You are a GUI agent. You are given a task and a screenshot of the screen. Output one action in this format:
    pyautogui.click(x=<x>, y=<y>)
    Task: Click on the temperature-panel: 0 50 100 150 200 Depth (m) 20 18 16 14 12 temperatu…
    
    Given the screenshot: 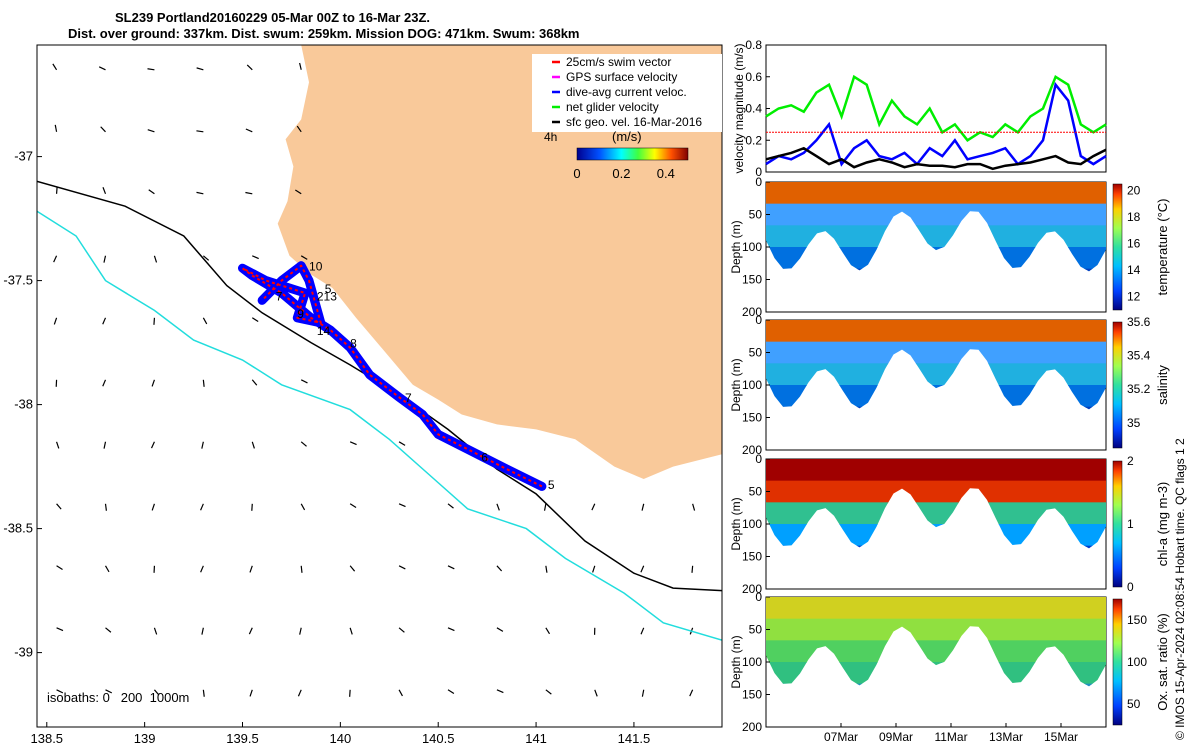 What is the action you would take?
    pyautogui.click(x=950, y=247)
    